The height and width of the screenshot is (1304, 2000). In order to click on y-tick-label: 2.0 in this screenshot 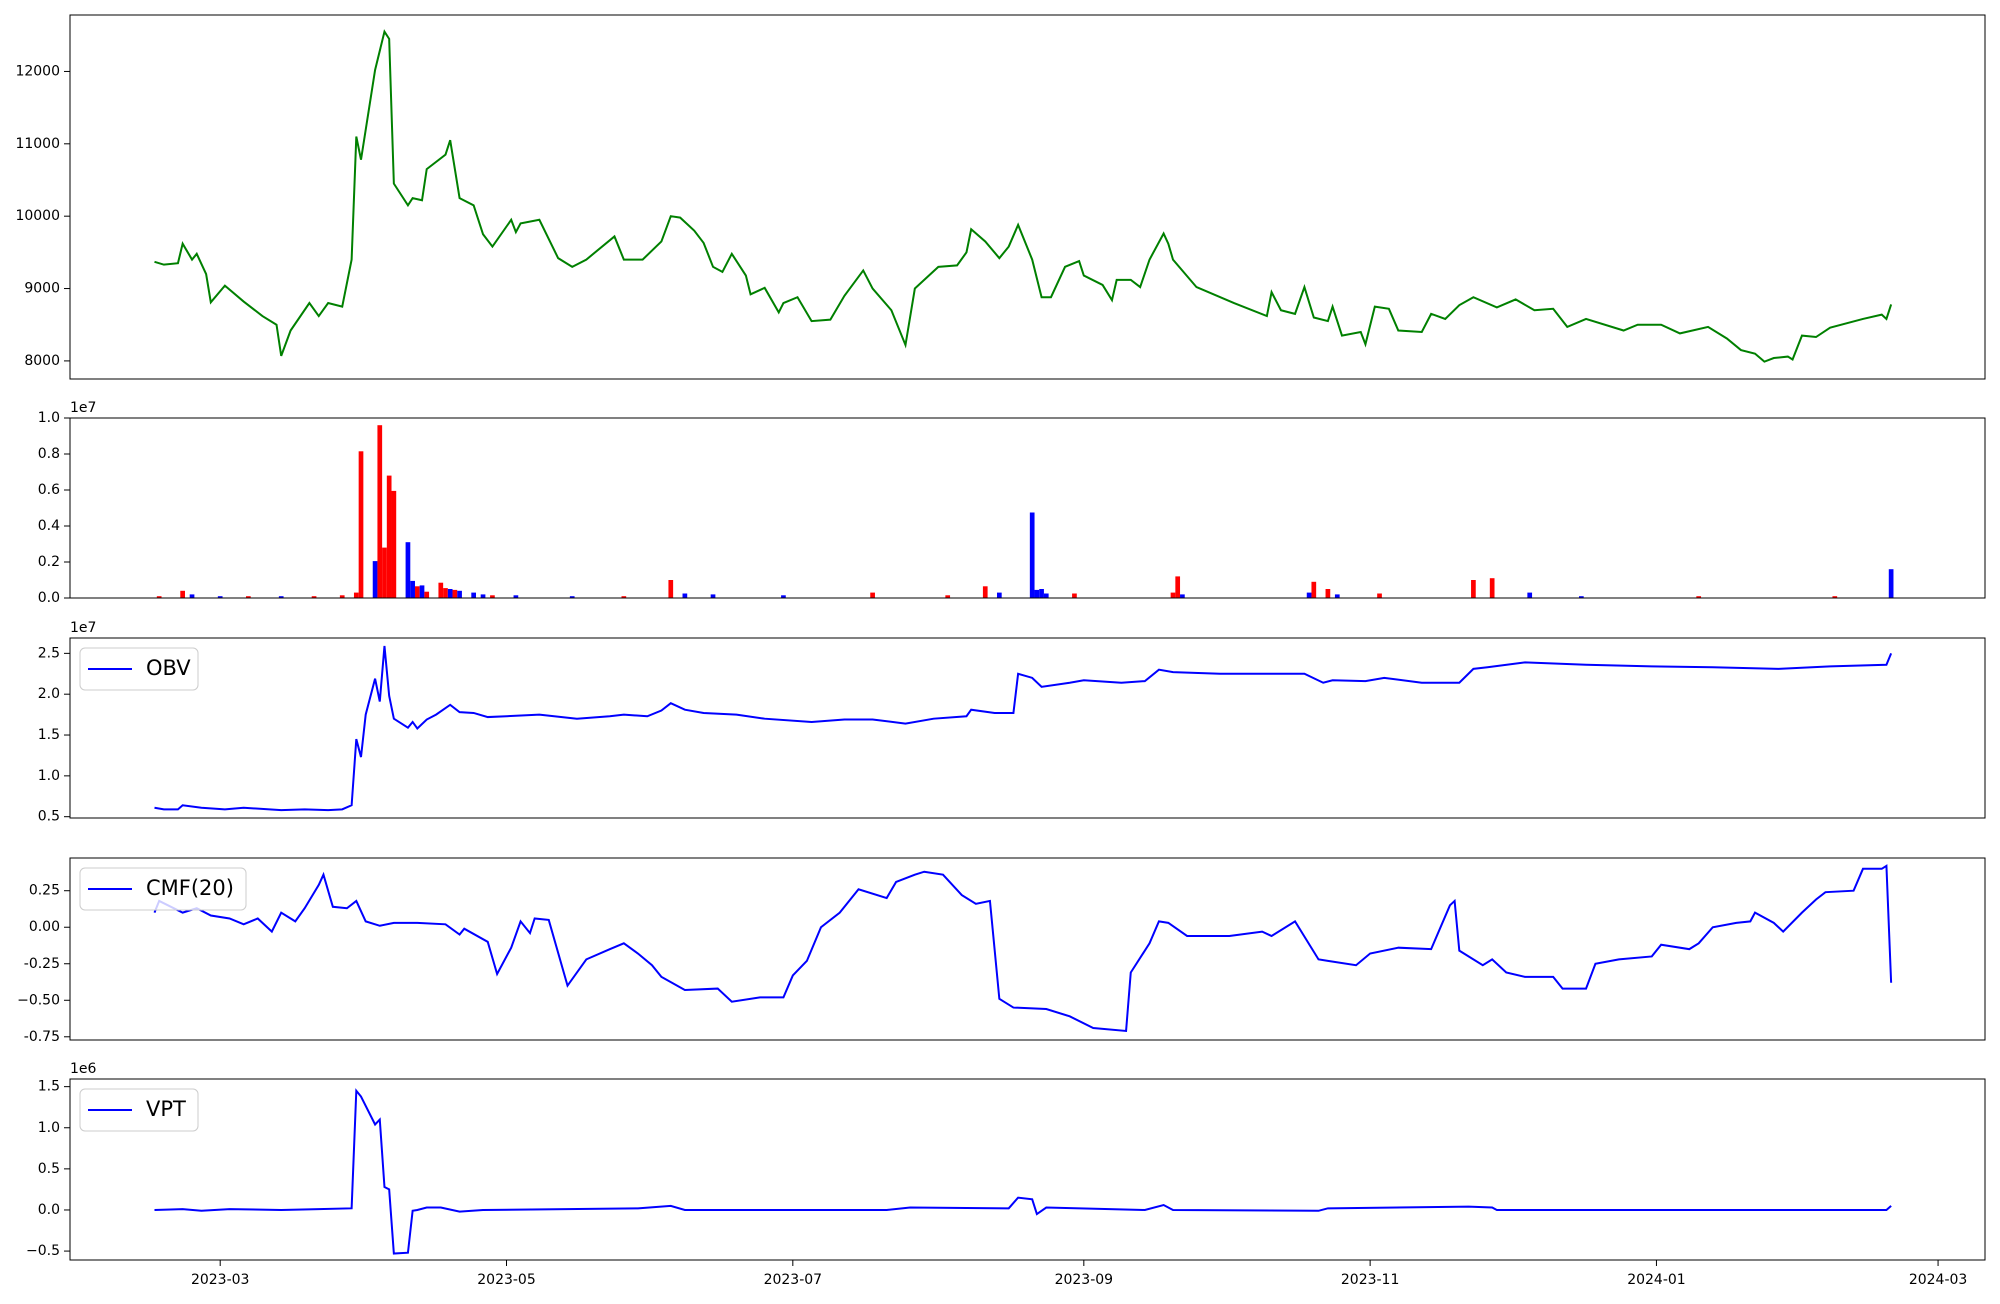, I will do `click(49, 694)`.